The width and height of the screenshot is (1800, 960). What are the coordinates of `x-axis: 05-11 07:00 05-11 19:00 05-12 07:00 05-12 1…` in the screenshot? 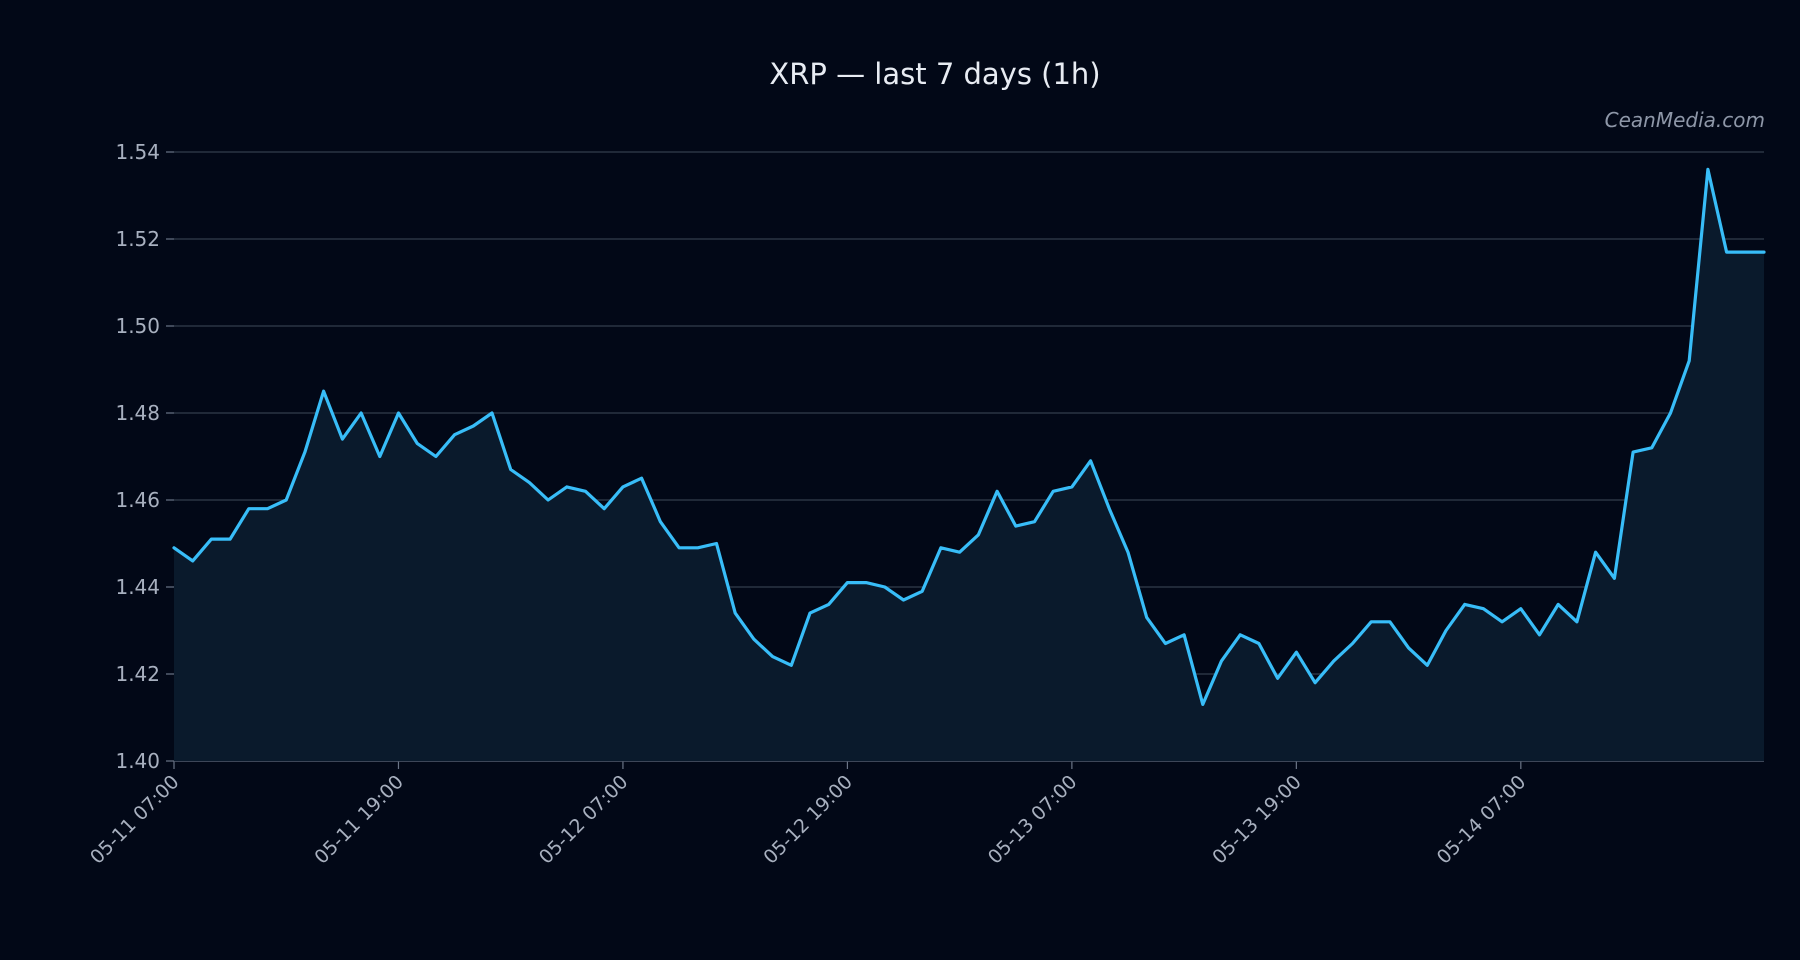 It's located at (925, 814).